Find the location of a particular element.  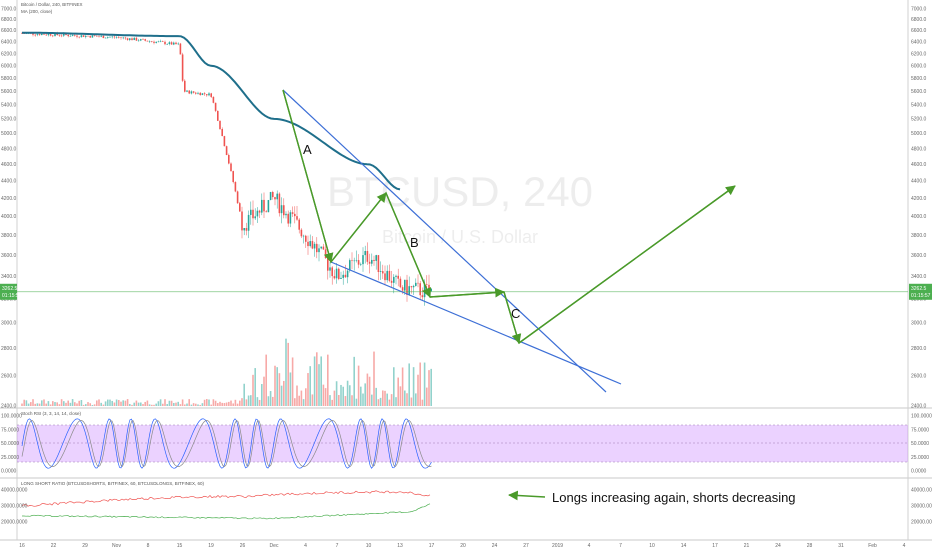

time-tick-label: 13 is located at coordinates (400, 546).